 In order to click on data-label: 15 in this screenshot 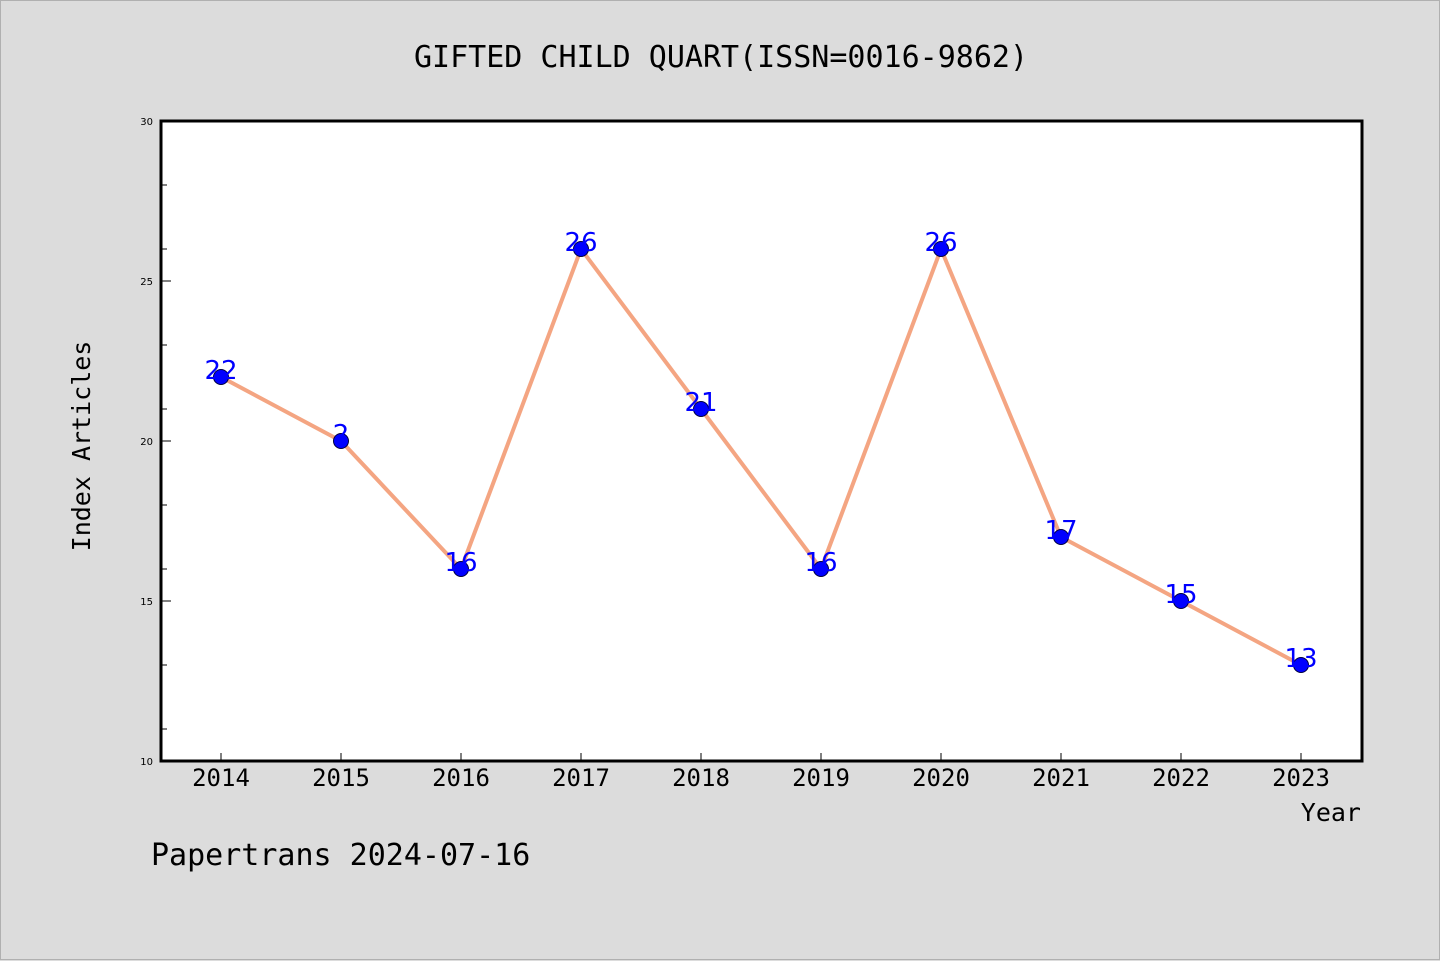, I will do `click(1180, 595)`.